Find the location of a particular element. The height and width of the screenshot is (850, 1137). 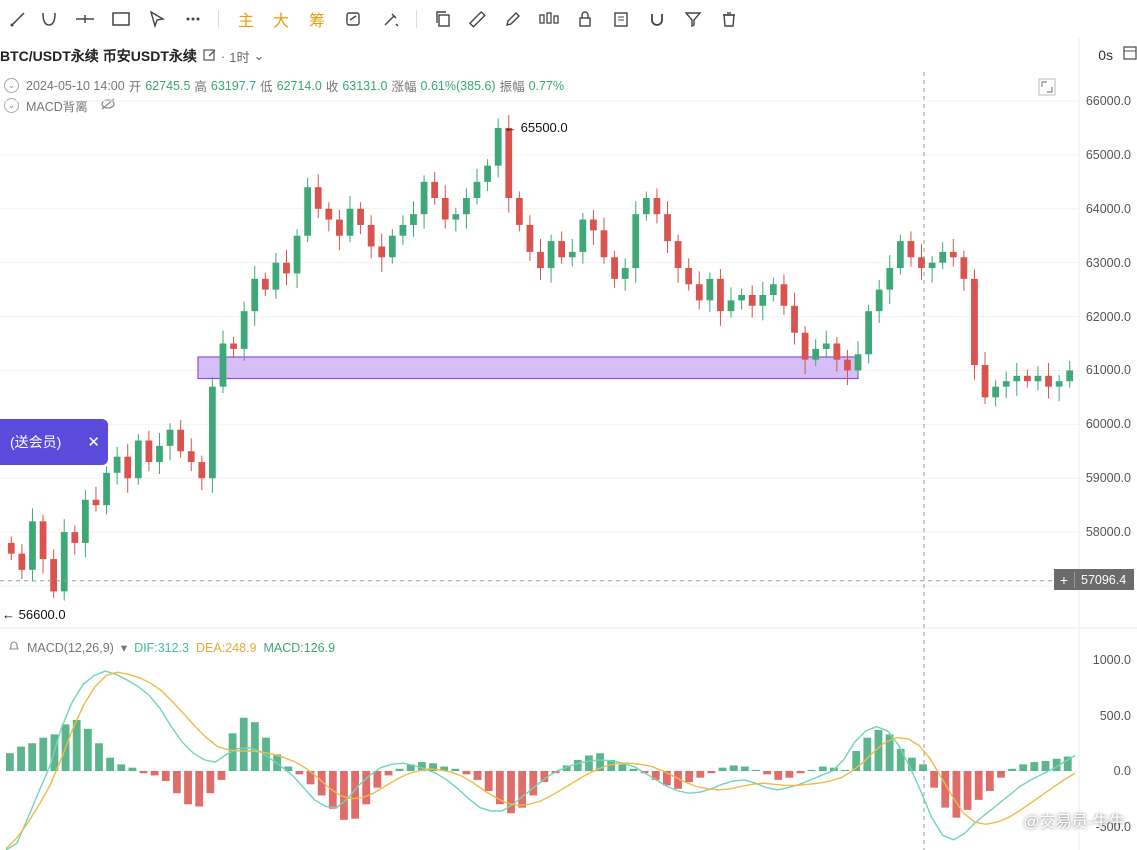

path-arrow-icon is located at coordinates (157, 19).